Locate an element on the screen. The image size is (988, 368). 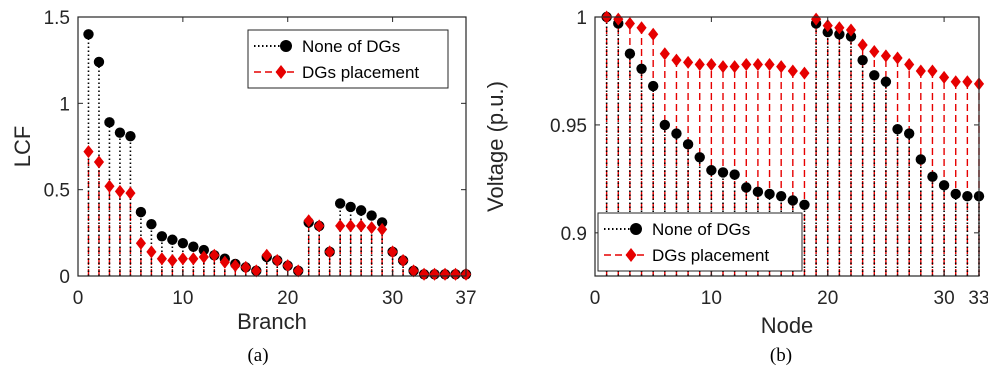
x-axis-label-b: Node is located at coordinates (787, 325).